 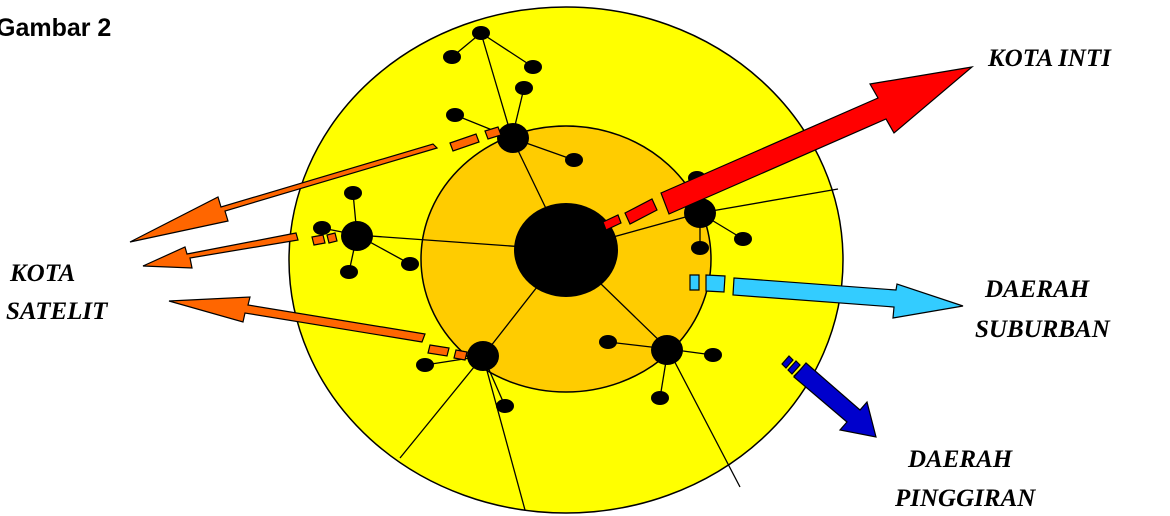 What do you see at coordinates (1043, 329) in the screenshot?
I see `label-daerah-suburban-line2: SUBURBAN` at bounding box center [1043, 329].